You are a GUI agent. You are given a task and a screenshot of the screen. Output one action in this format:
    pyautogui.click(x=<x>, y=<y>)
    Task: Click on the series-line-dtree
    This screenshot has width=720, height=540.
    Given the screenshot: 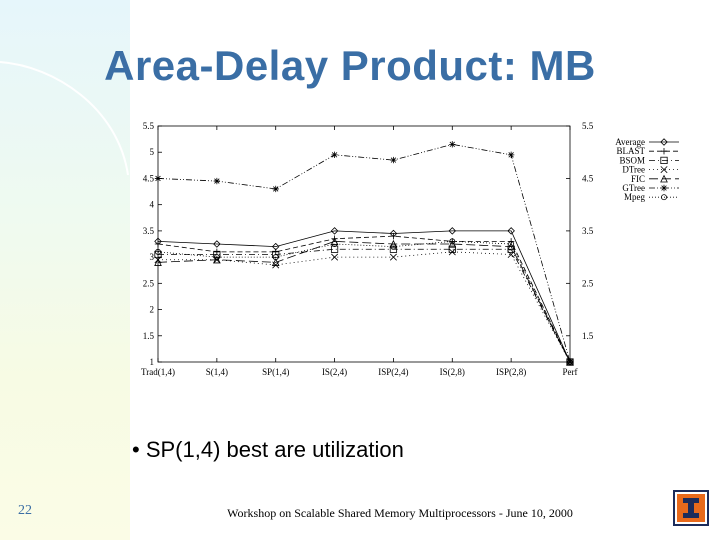 What is the action you would take?
    pyautogui.click(x=364, y=307)
    